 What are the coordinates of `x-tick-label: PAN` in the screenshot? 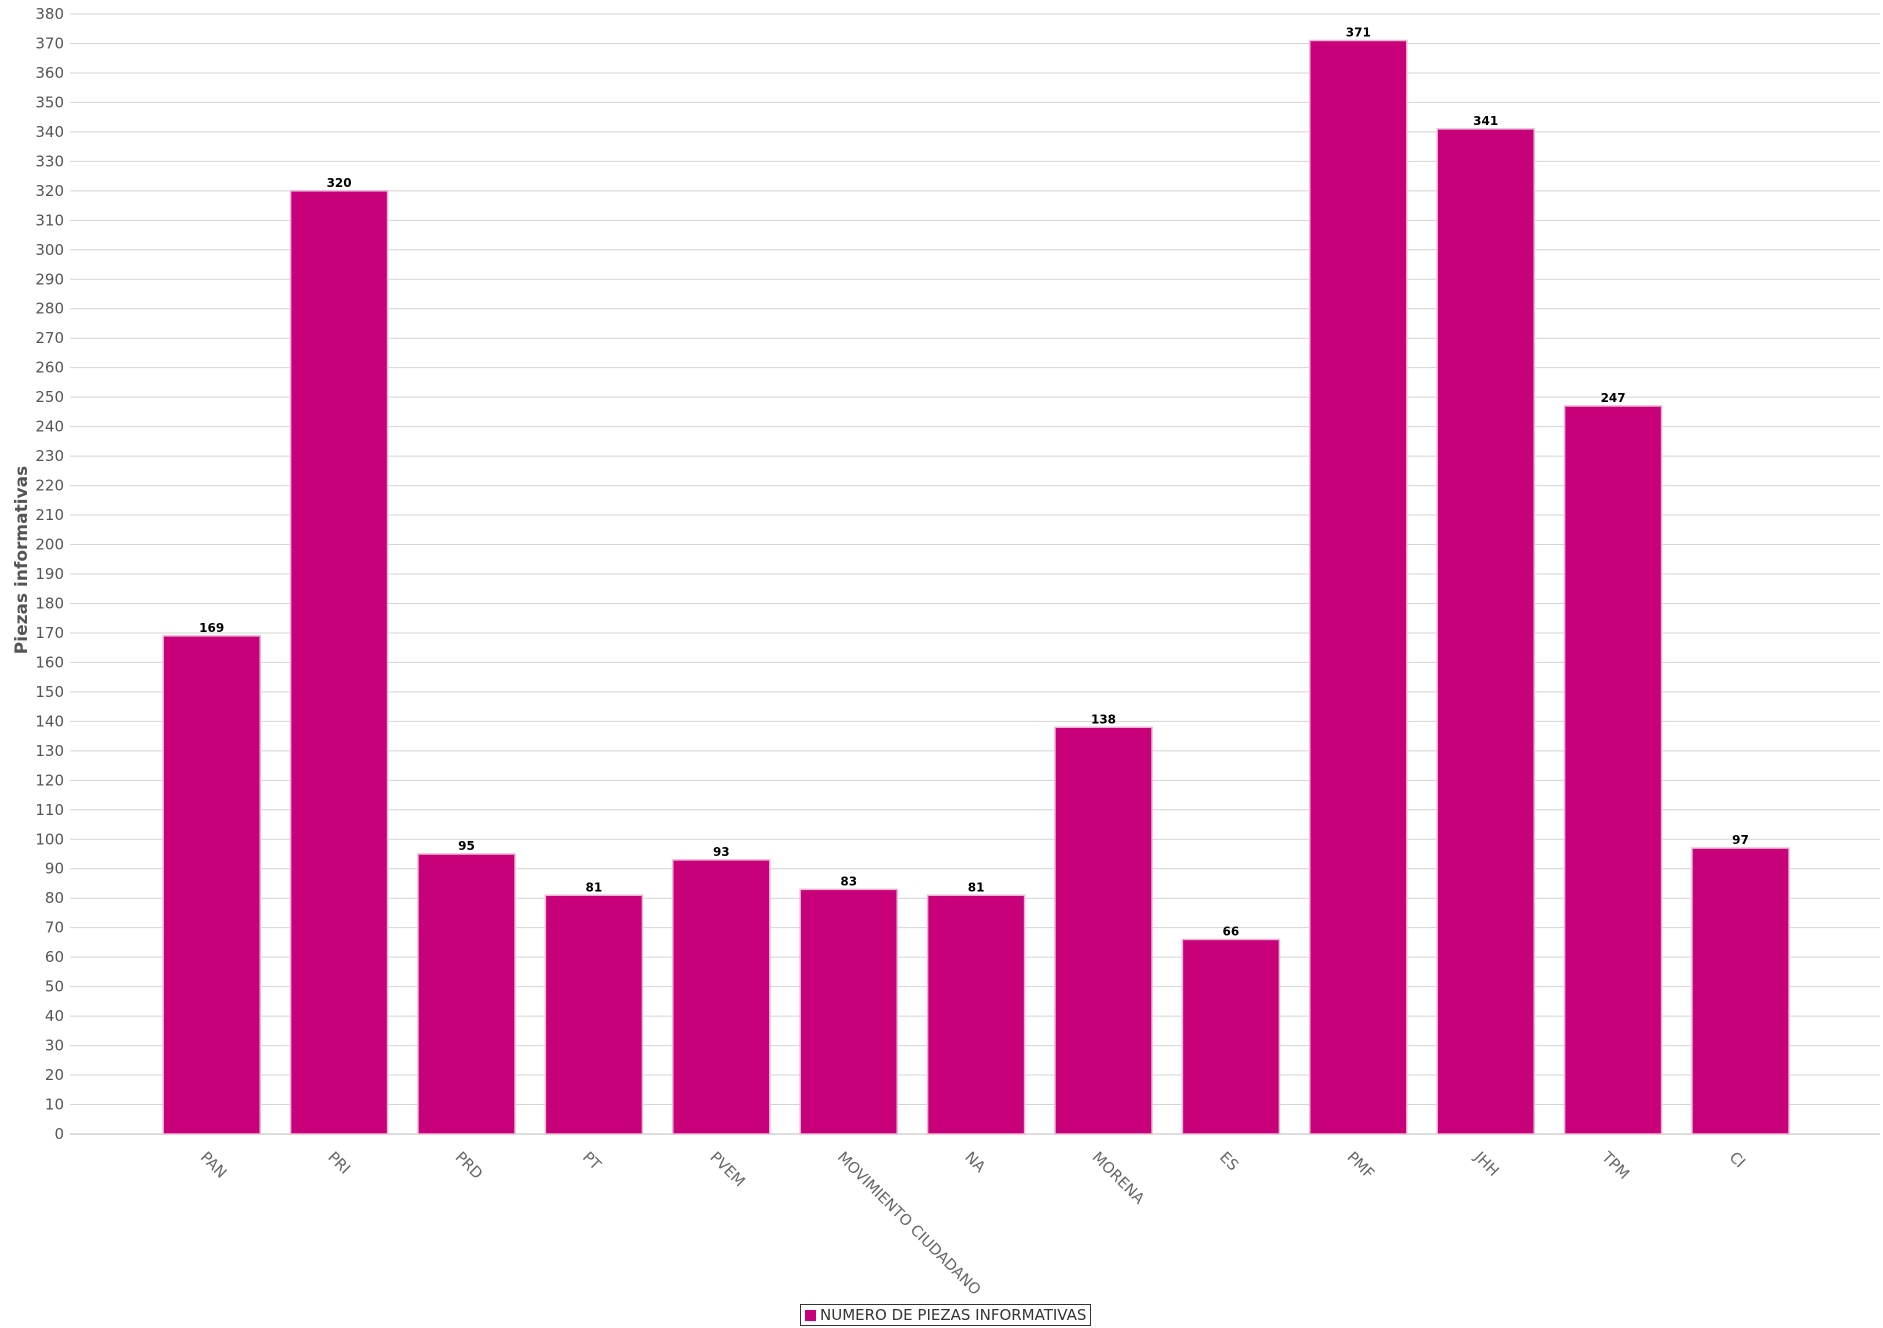 It's located at (214, 1165).